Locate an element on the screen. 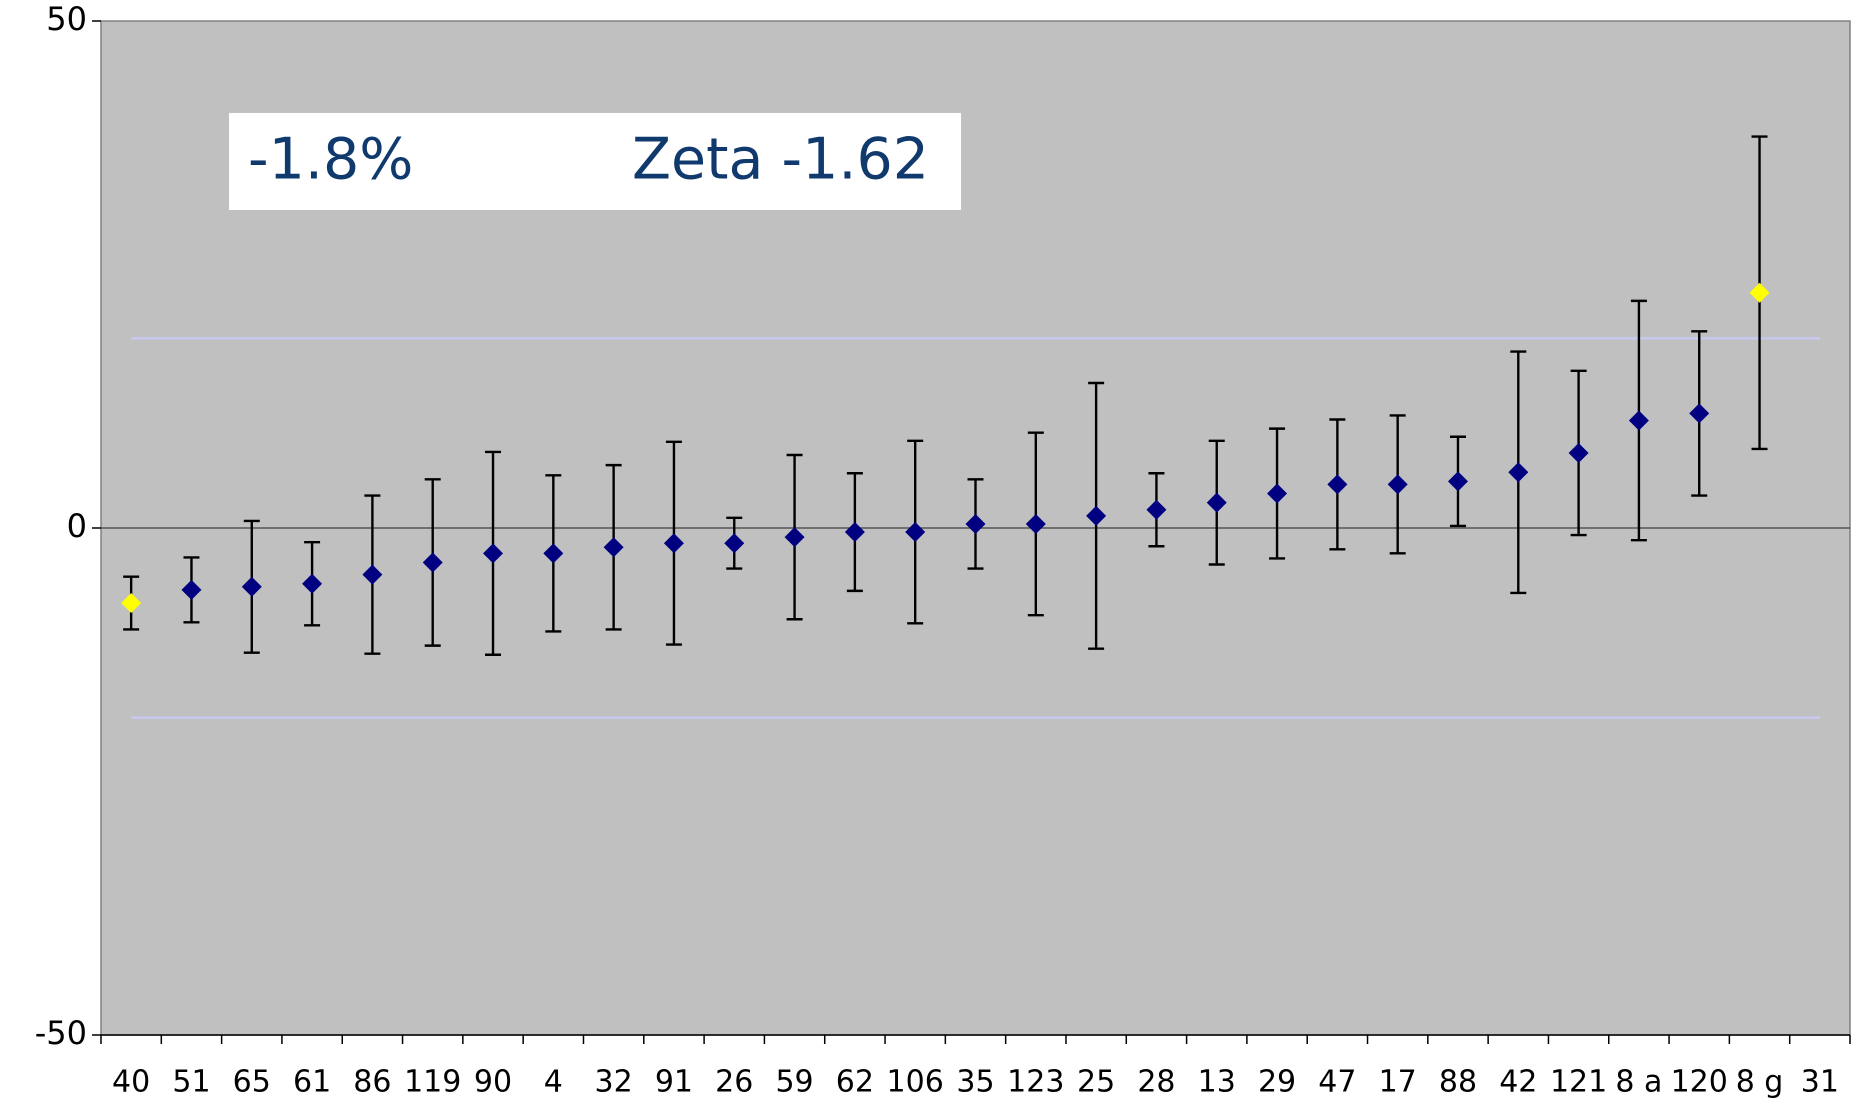 The height and width of the screenshot is (1110, 1860). x-tick-label: 31 is located at coordinates (1820, 1082).